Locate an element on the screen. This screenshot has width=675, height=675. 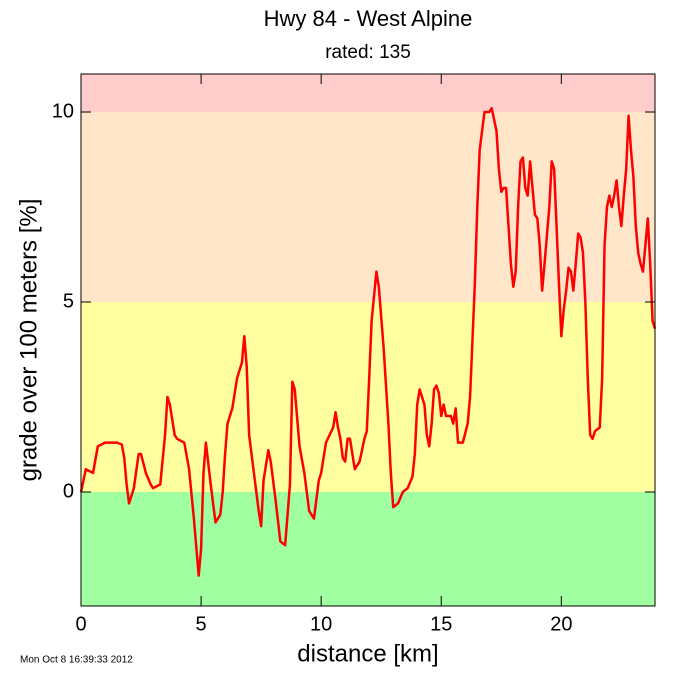
x-tick-label: 5 is located at coordinates (201, 624).